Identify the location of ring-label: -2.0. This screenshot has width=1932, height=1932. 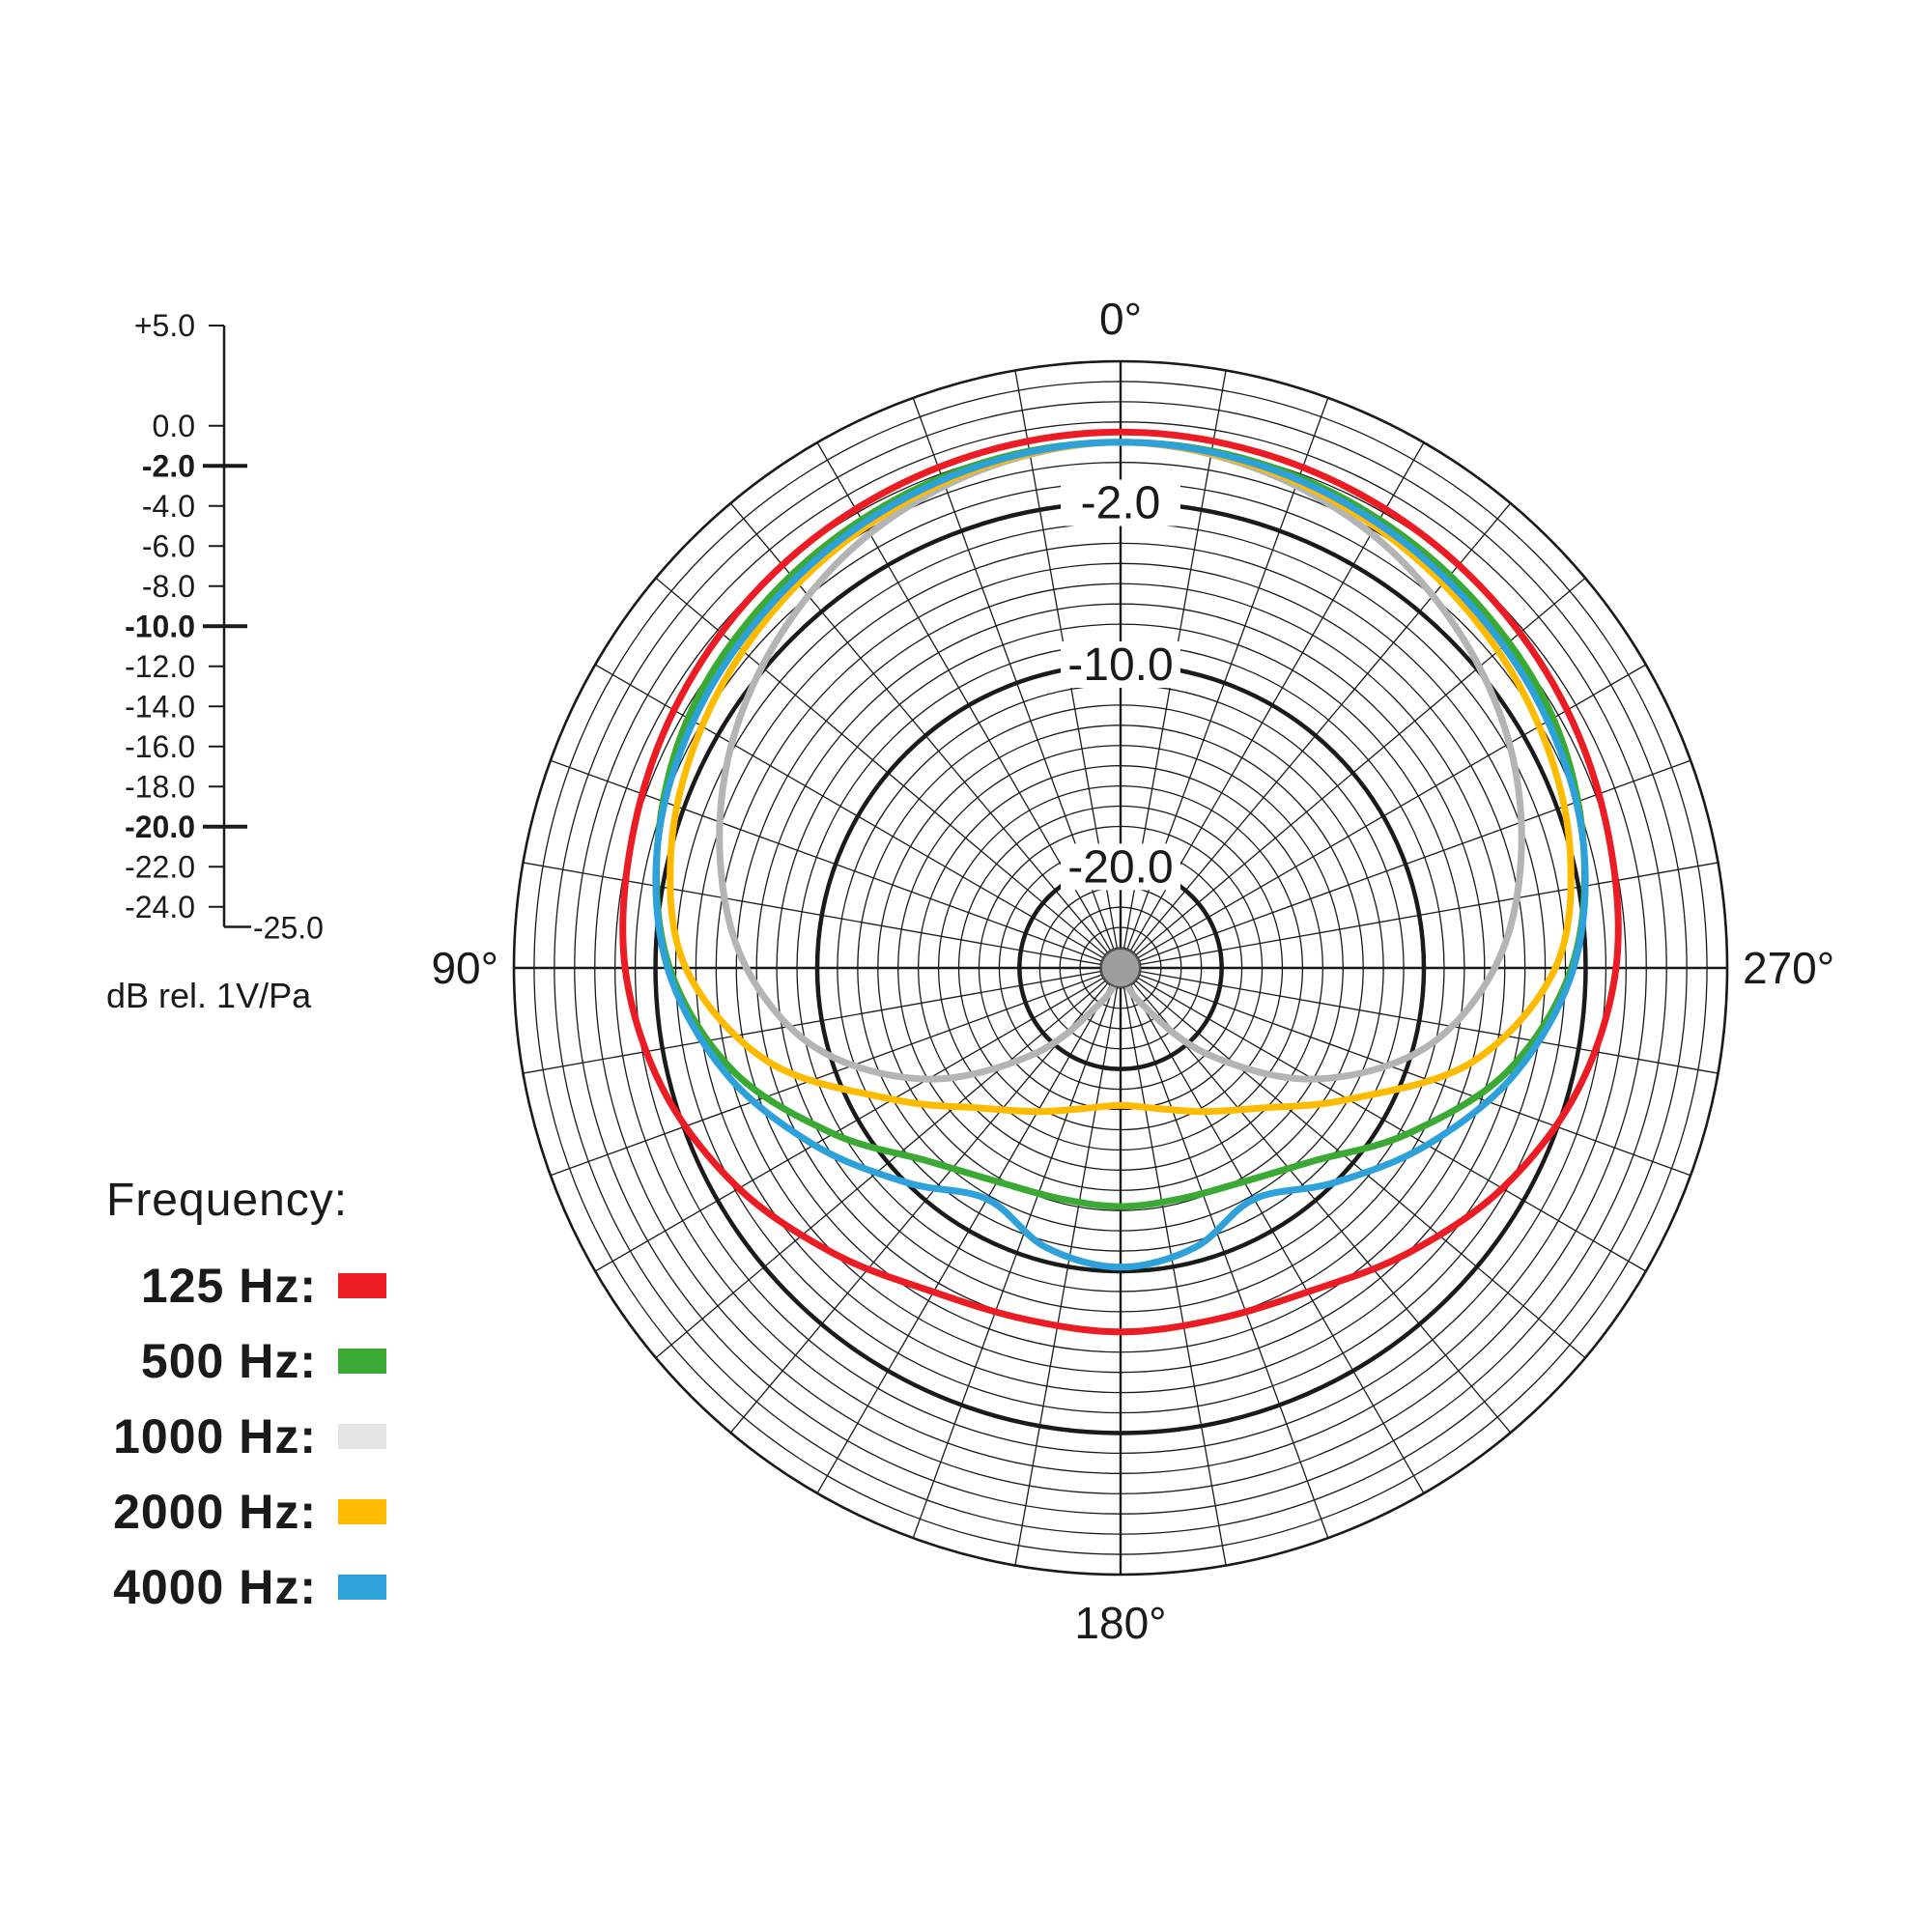
(1121, 503).